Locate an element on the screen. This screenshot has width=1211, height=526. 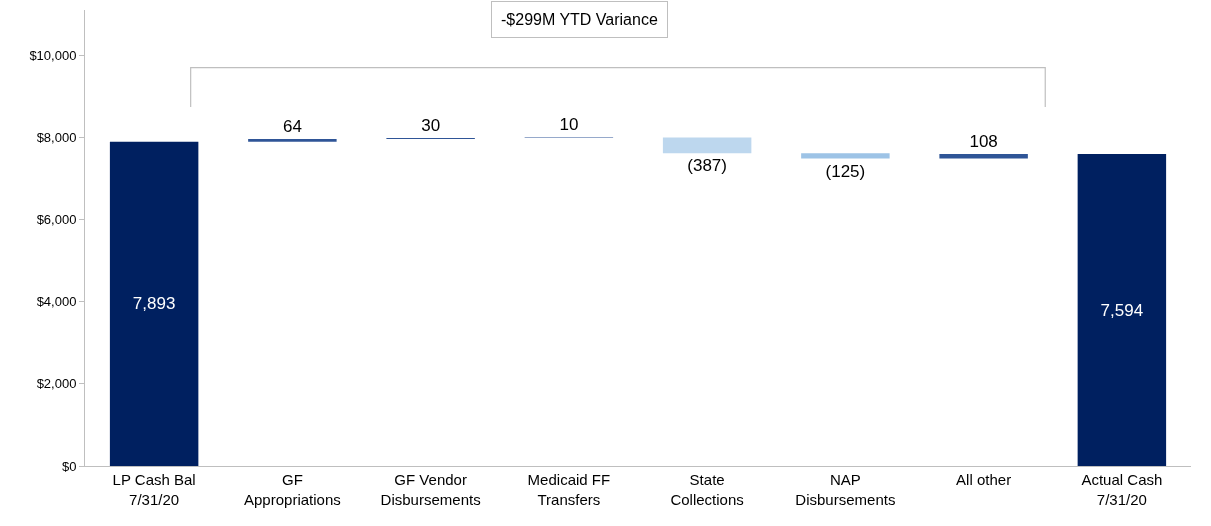
x-tick-label: GF Appropriations is located at coordinates (292, 489).